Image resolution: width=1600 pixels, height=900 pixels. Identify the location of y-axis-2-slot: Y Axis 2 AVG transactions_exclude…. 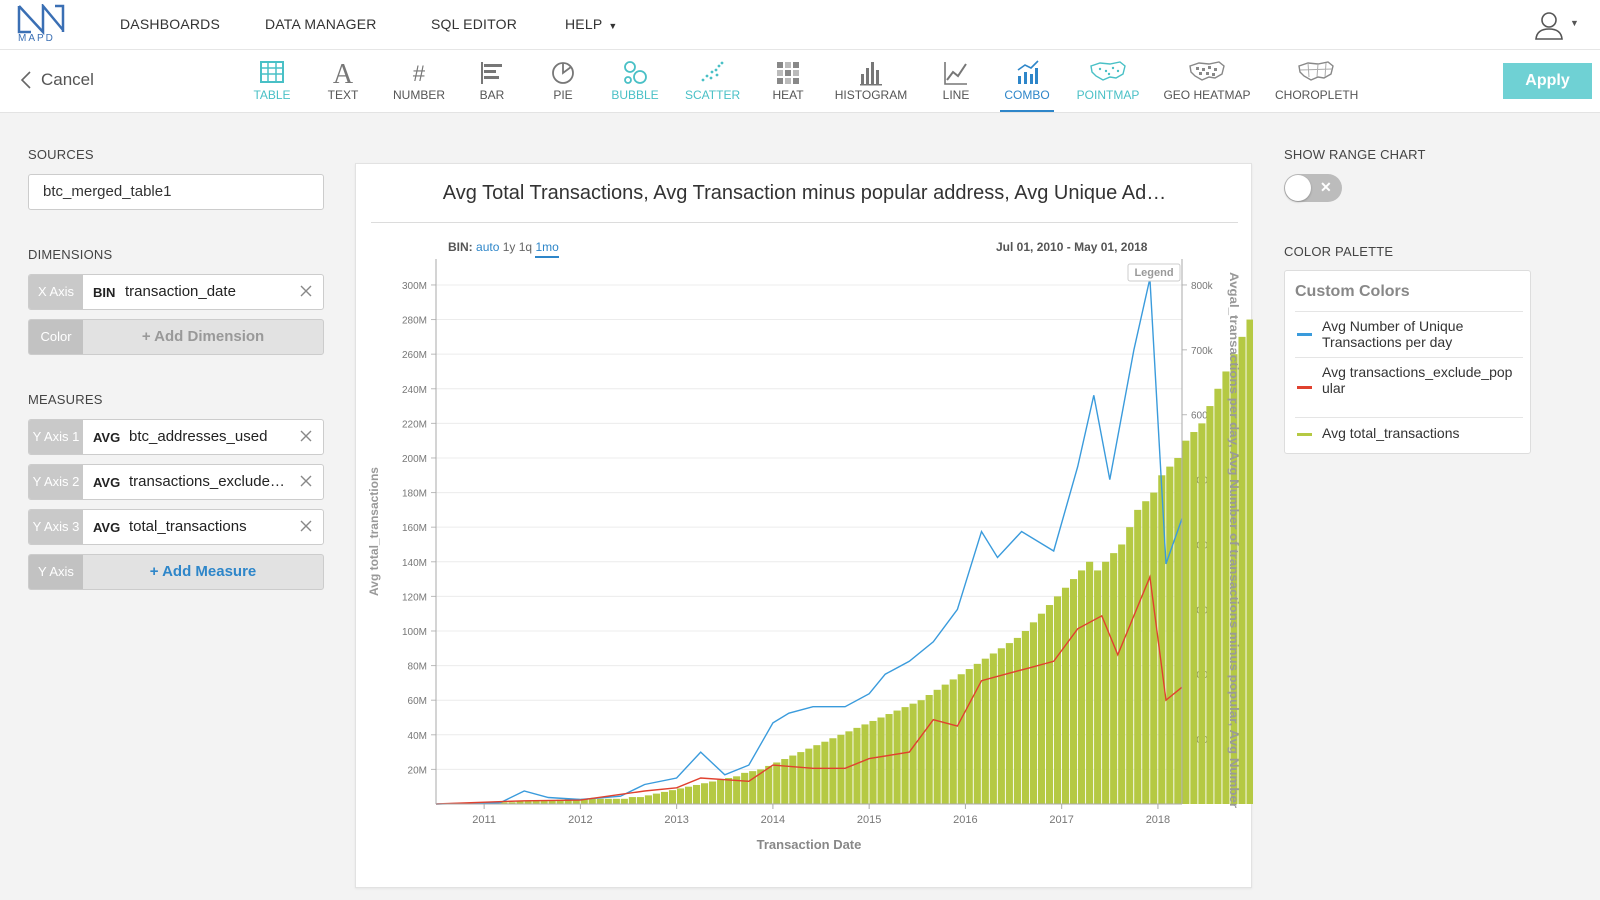
(176, 482).